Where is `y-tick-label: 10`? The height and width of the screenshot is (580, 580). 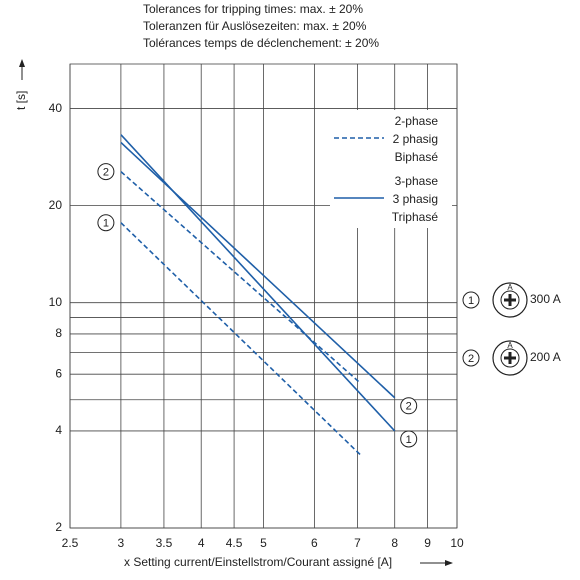 y-tick-label: 10 is located at coordinates (56, 302).